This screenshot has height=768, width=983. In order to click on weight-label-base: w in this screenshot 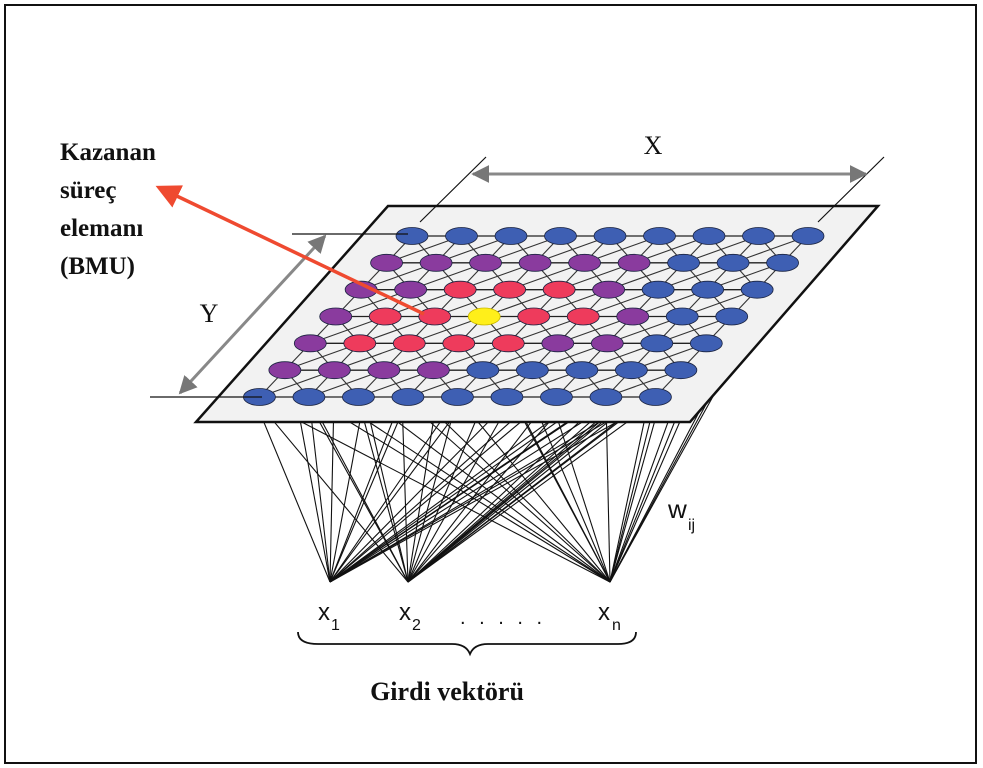, I will do `click(677, 509)`.